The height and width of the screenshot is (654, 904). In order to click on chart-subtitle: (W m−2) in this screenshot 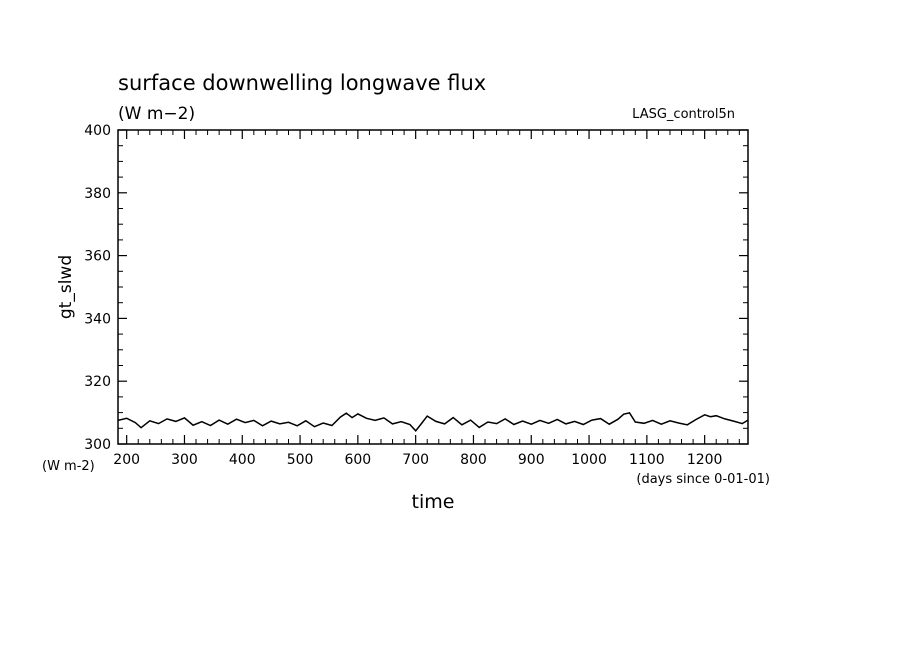, I will do `click(156, 114)`.